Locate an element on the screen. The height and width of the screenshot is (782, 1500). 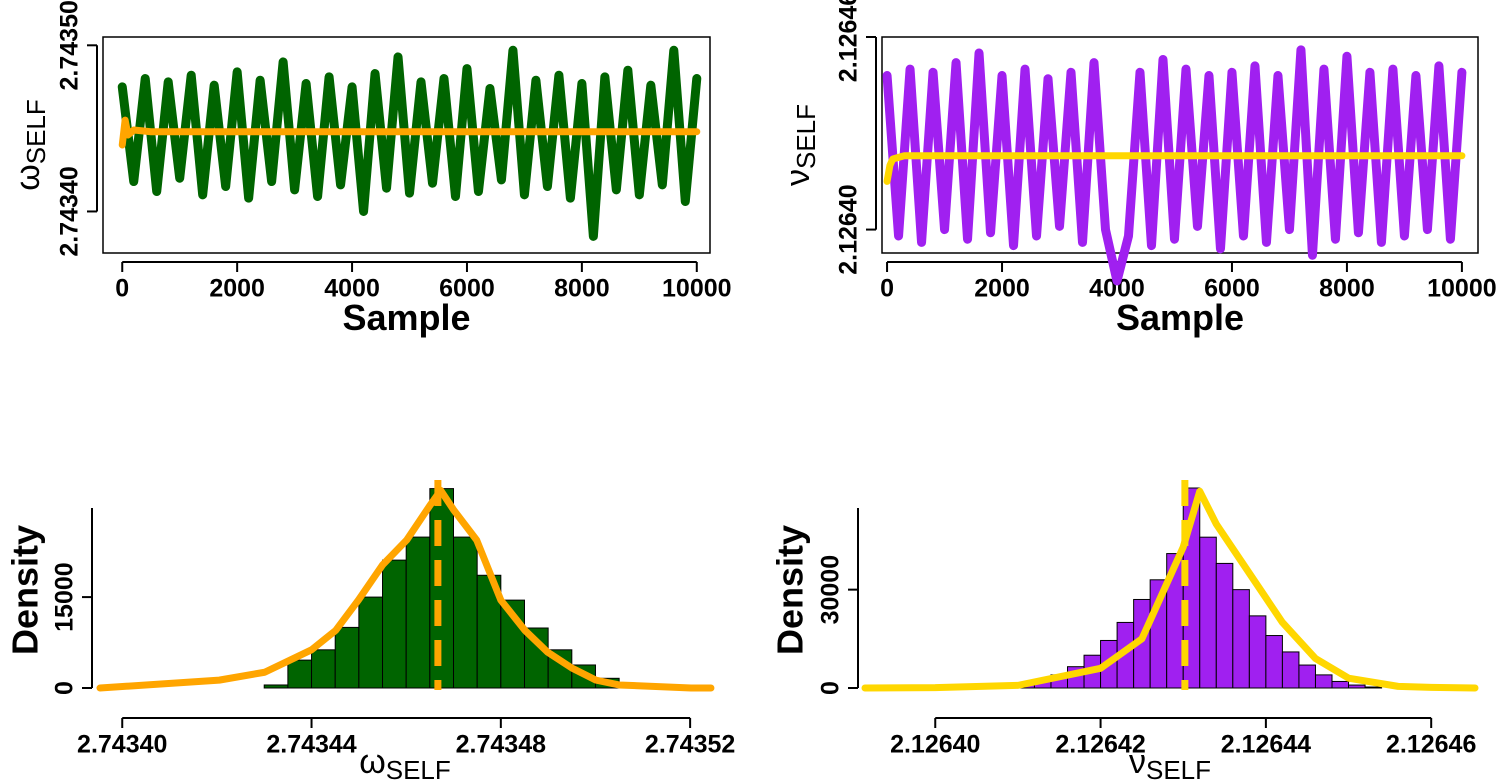
y-tick-label: 2.12646 is located at coordinates (849, 41).